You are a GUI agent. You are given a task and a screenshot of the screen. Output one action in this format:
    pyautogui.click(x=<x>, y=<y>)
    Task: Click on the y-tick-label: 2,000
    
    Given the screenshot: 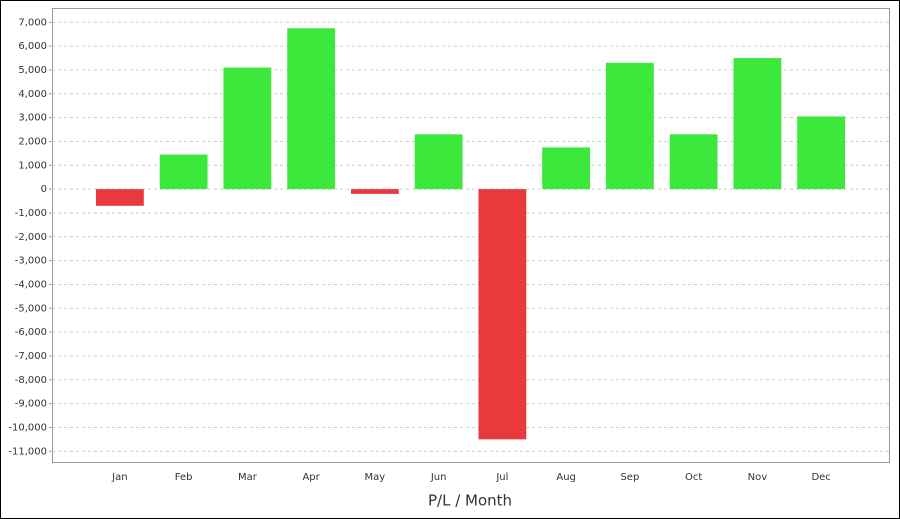 What is the action you would take?
    pyautogui.click(x=32, y=141)
    